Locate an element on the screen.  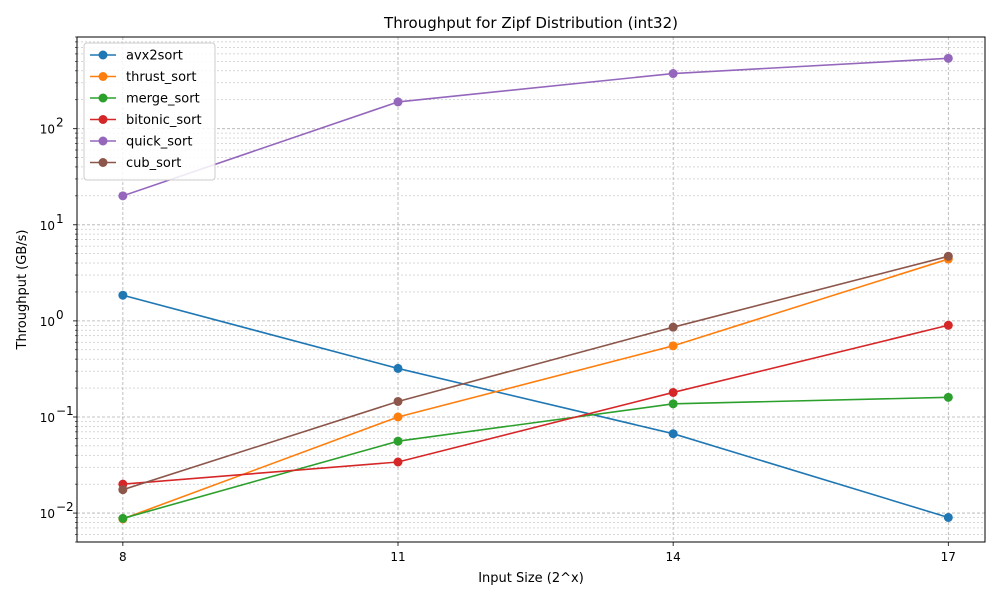
y-tick-exponent: 0 is located at coordinates (60, 315).